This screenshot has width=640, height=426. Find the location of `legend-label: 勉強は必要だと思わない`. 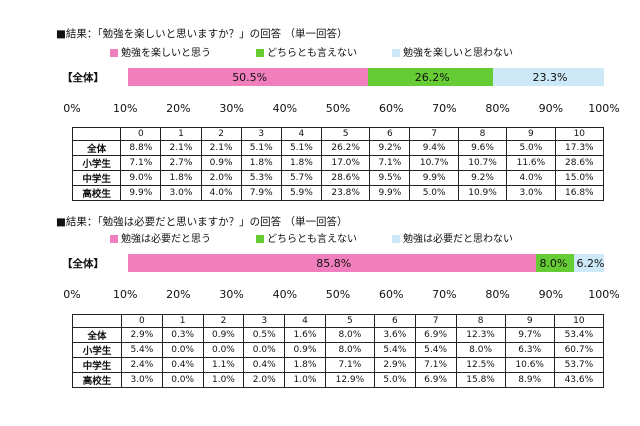

legend-label: 勉強は必要だと思わない is located at coordinates (458, 239).